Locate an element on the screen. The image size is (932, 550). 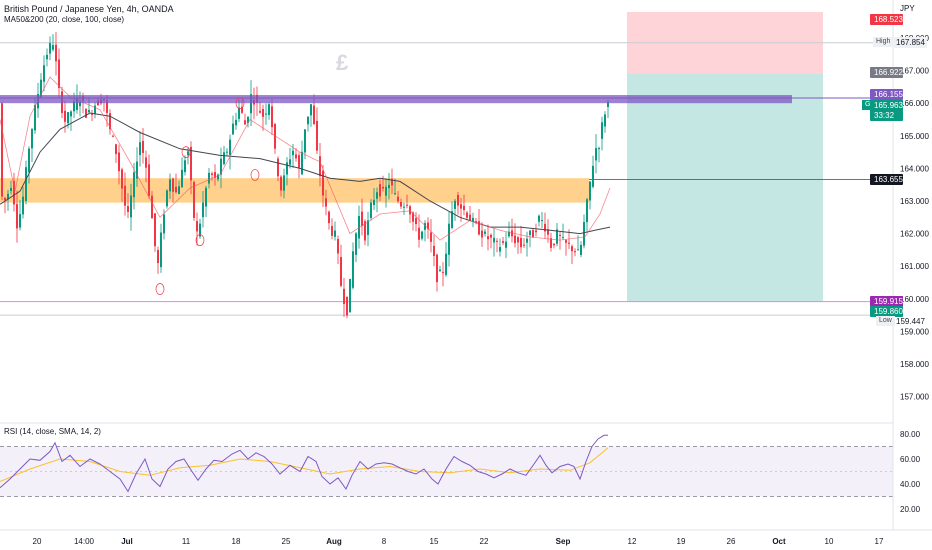
entry-price-badge: 166.922 is located at coordinates (886, 72).